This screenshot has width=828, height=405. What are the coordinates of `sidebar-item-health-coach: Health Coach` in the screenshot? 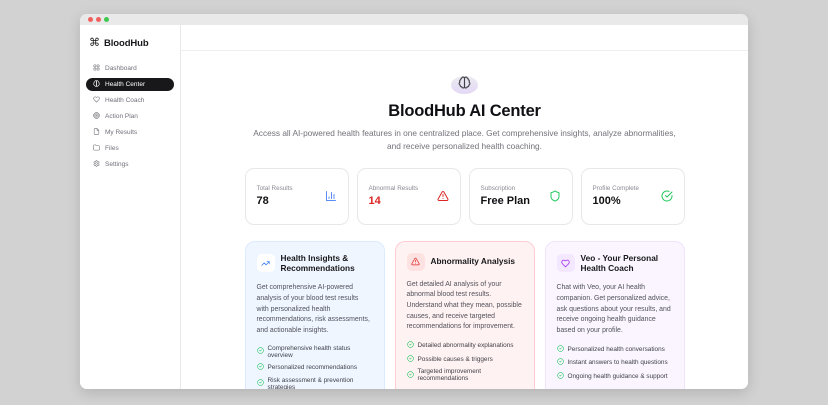 It's located at (130, 100).